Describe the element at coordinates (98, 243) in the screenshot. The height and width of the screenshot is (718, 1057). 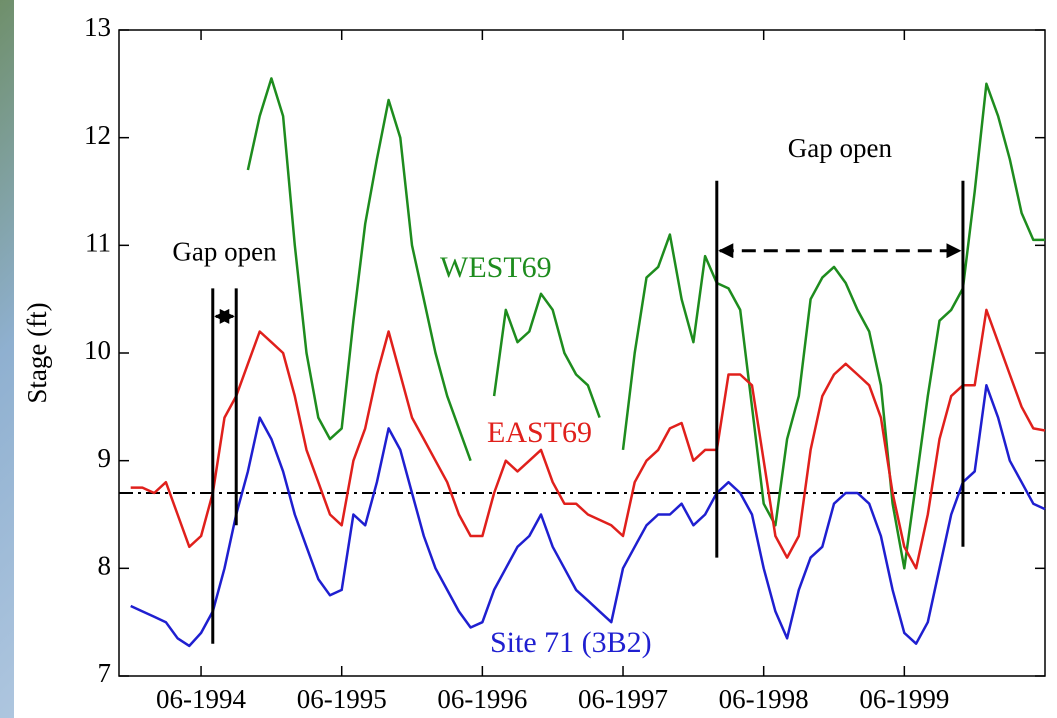
I see `y-tick-label: 11` at that location.